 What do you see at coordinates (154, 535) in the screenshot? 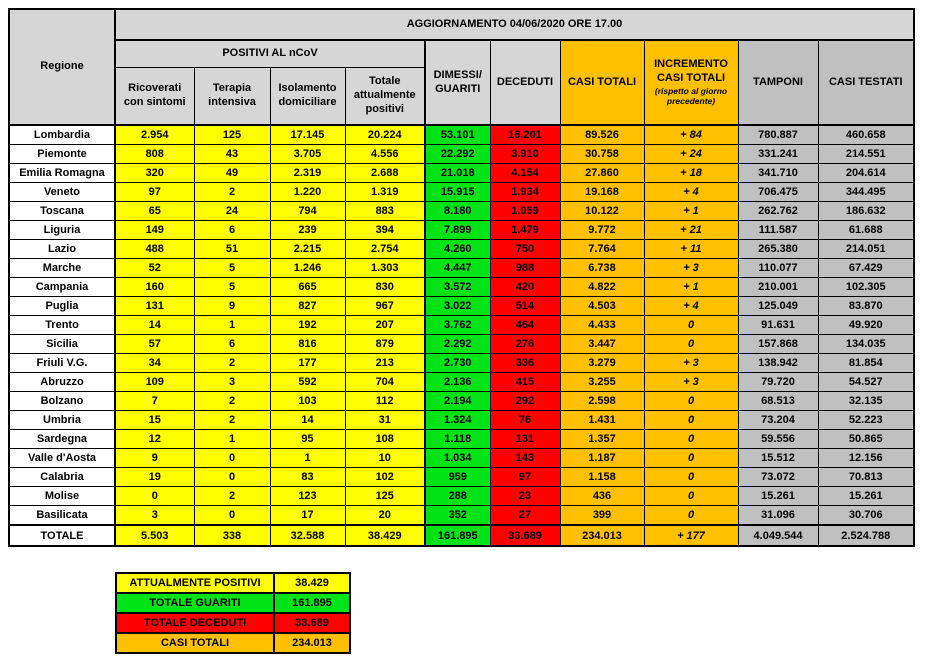
I see `totale-ricoverati: 5.503` at bounding box center [154, 535].